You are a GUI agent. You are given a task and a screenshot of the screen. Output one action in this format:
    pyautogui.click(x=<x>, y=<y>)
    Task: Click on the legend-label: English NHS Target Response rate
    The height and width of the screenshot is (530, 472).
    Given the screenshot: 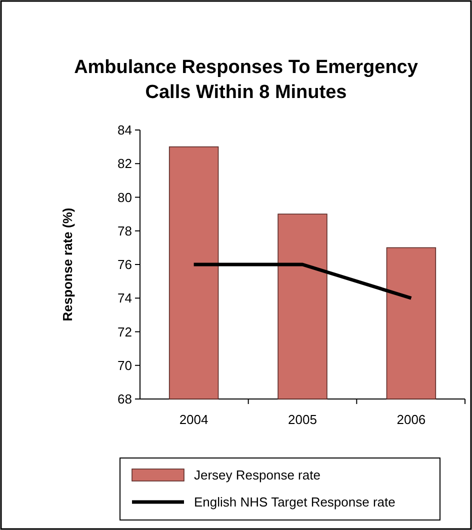 What is the action you would take?
    pyautogui.click(x=295, y=502)
    